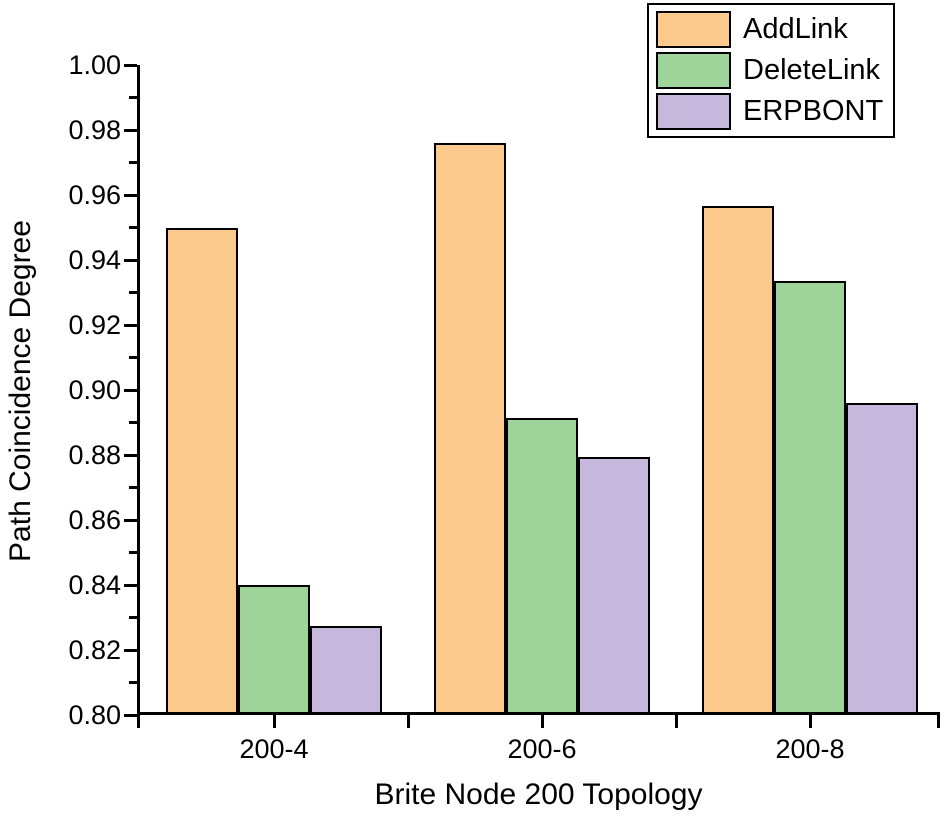  What do you see at coordinates (274, 749) in the screenshot?
I see `x-tick-label: 200-4` at bounding box center [274, 749].